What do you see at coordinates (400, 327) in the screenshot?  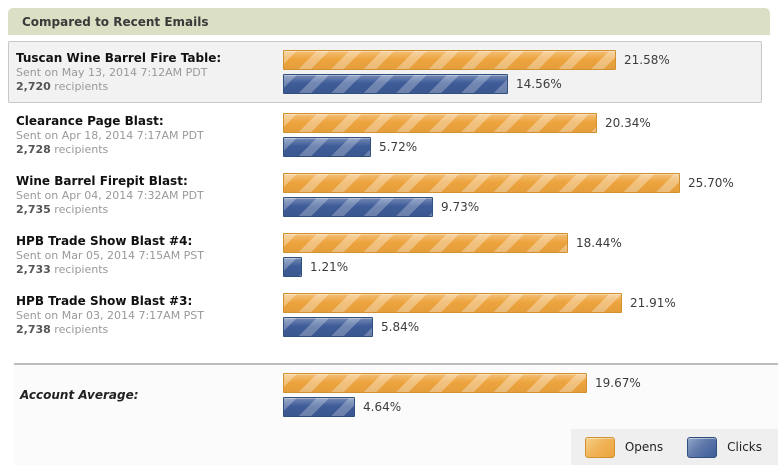 I see `clicks-value: 5.84%` at bounding box center [400, 327].